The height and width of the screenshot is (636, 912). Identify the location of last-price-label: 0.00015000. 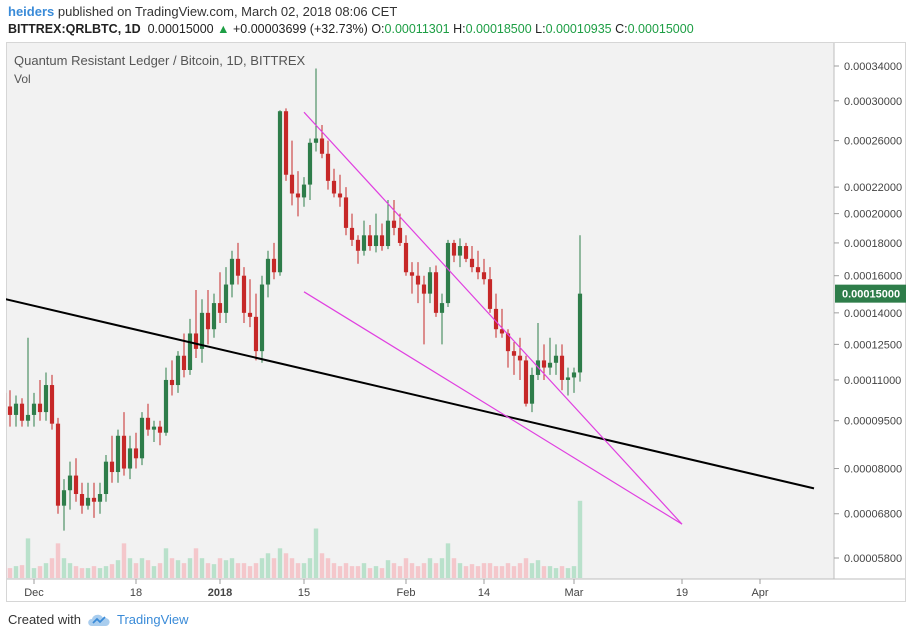
(871, 295).